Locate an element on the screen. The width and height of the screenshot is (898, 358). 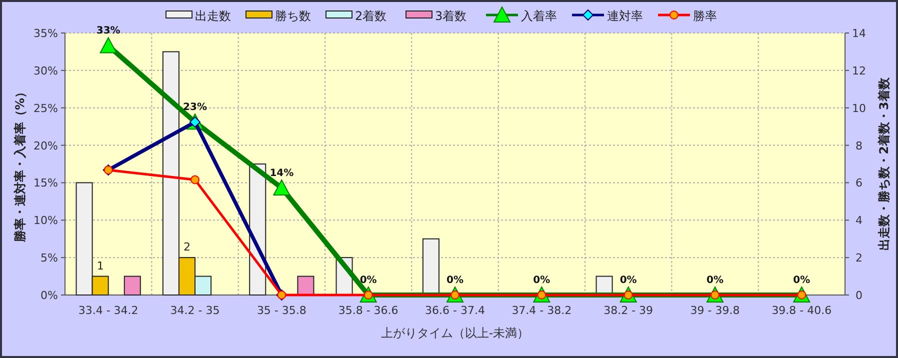
data-label: 2 is located at coordinates (186, 247).